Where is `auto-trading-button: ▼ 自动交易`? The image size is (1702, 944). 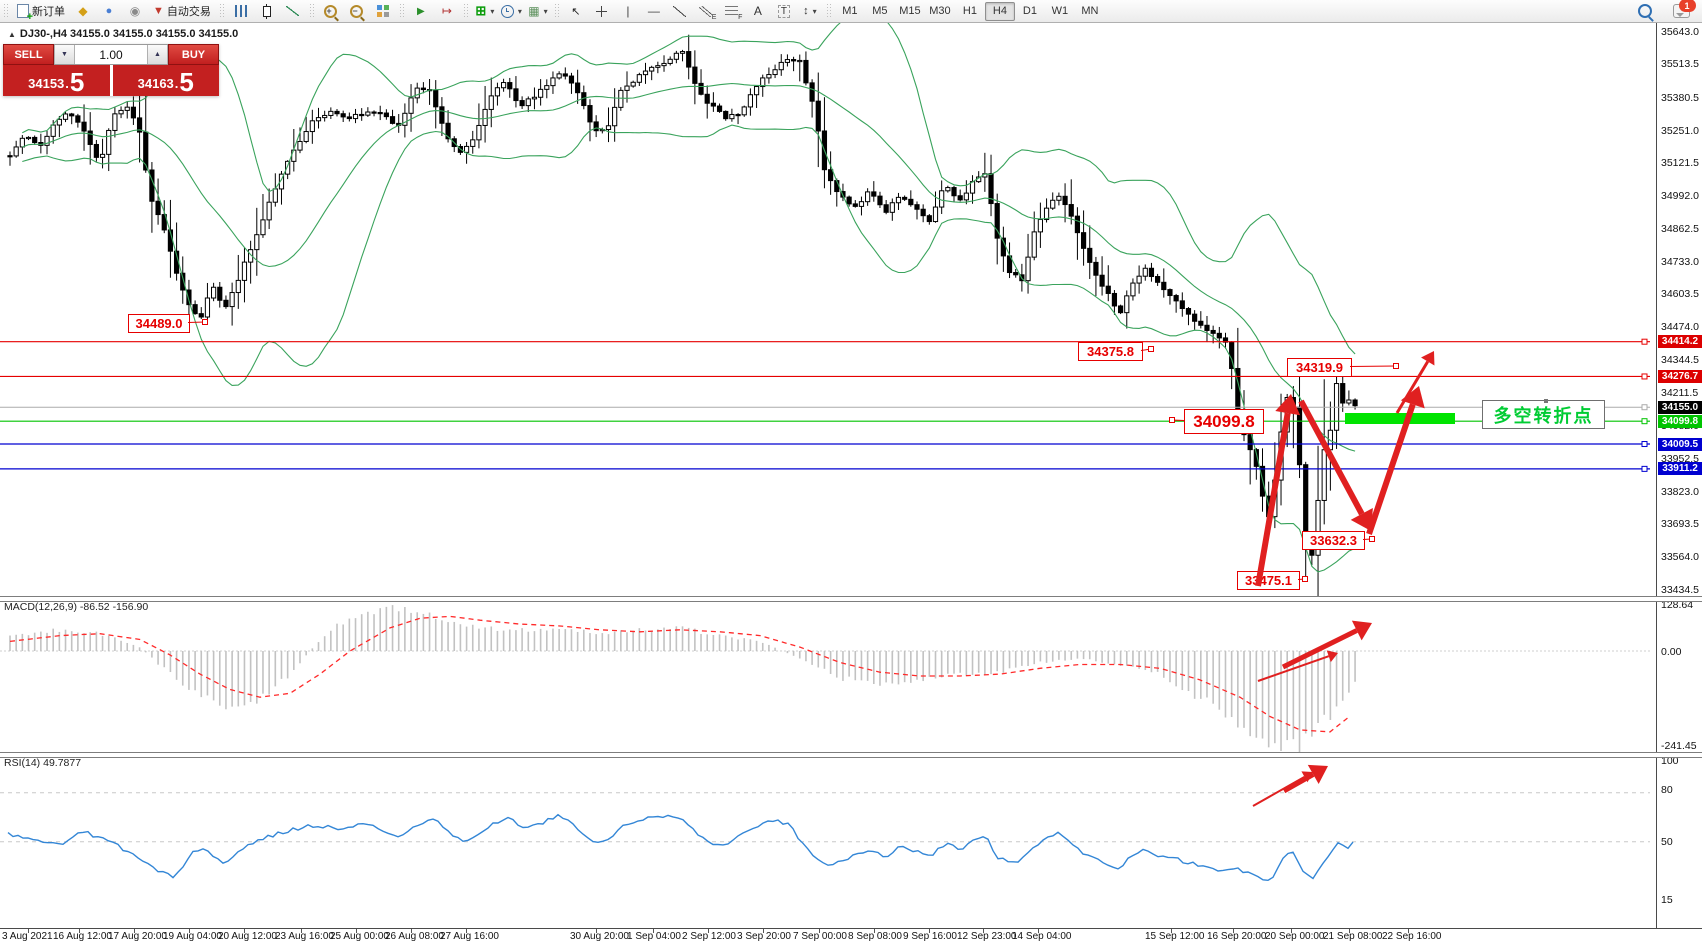 auto-trading-button: ▼ 自动交易 is located at coordinates (182, 11).